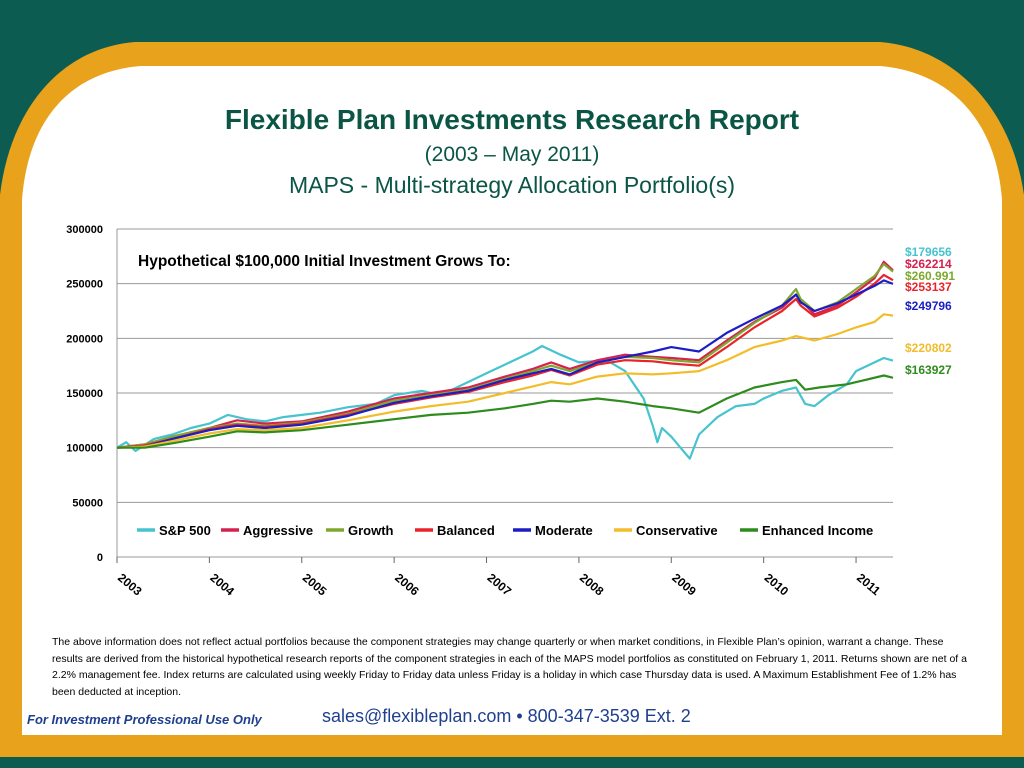  I want to click on x-tick-label: 2009, so click(684, 585).